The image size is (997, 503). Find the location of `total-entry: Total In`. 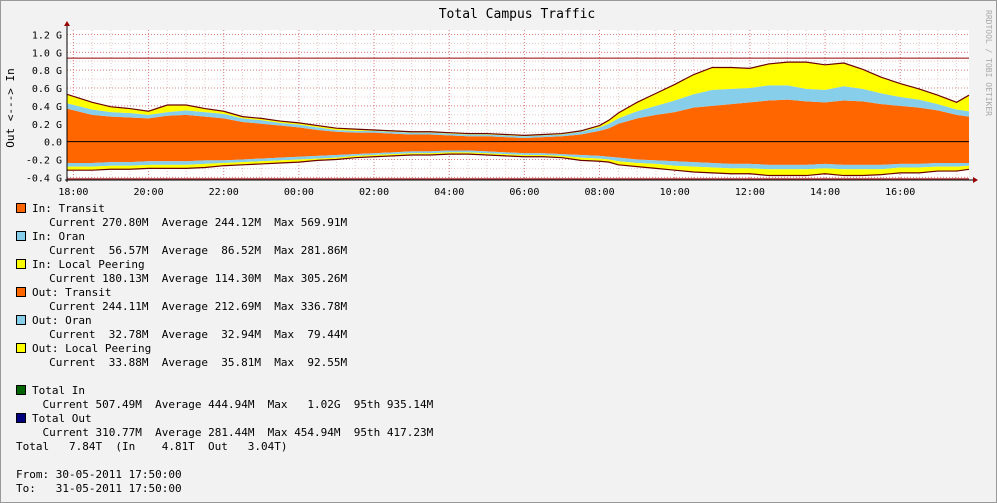

total-entry: Total In is located at coordinates (50, 391).